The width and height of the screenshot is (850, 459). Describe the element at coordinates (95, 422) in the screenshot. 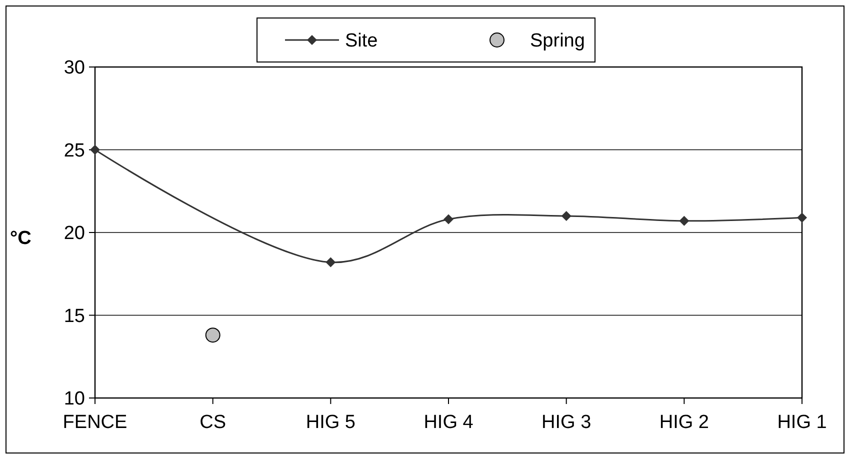

I see `x-tick-label: FENCE` at that location.